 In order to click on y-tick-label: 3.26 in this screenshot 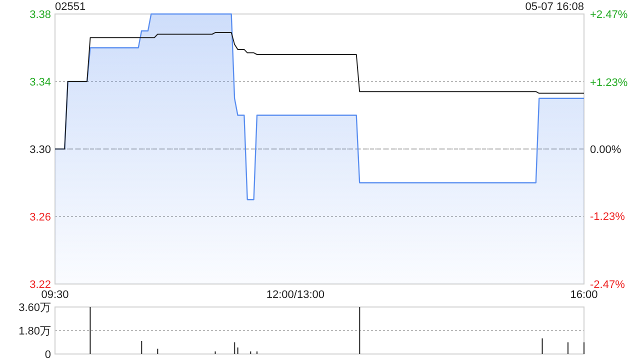, I will do `click(40, 218)`.